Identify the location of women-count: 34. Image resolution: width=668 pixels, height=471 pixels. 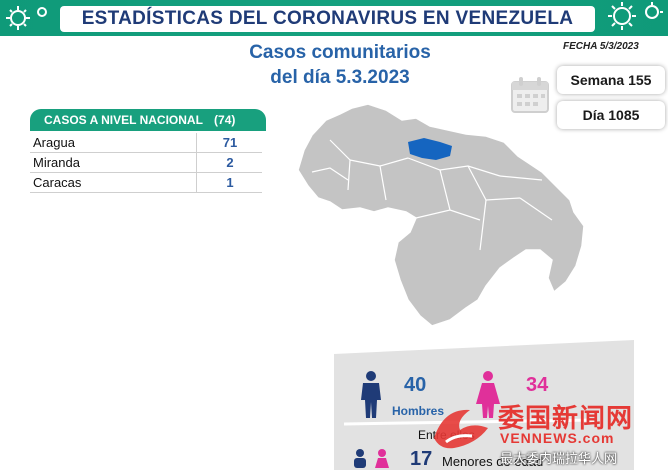
(537, 385).